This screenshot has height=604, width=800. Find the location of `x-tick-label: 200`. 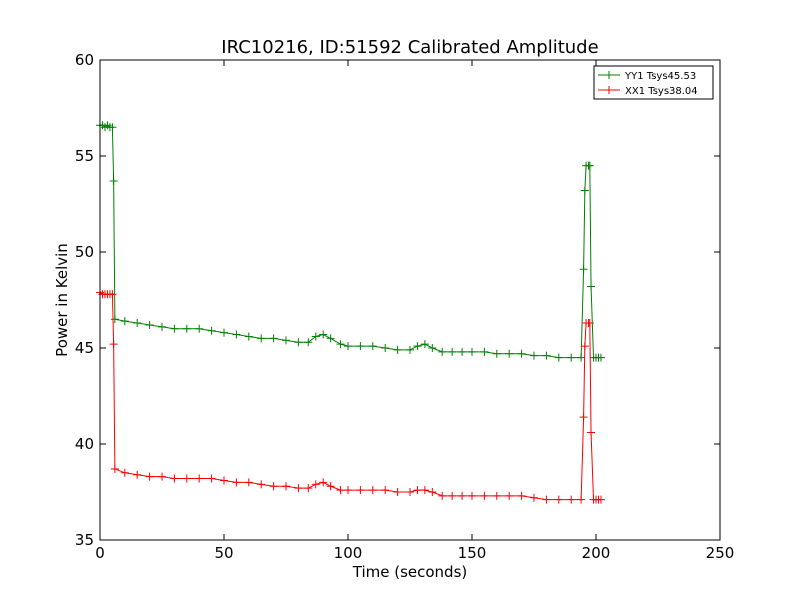

x-tick-label: 200 is located at coordinates (596, 553).